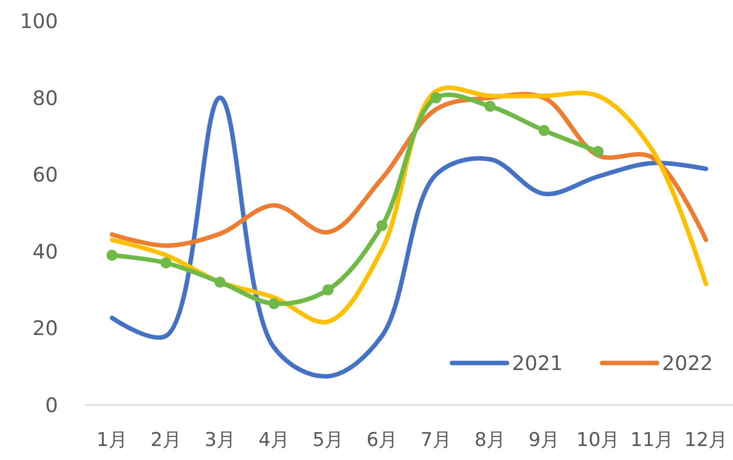  What do you see at coordinates (45, 251) in the screenshot?
I see `y-tick-label: 40` at bounding box center [45, 251].